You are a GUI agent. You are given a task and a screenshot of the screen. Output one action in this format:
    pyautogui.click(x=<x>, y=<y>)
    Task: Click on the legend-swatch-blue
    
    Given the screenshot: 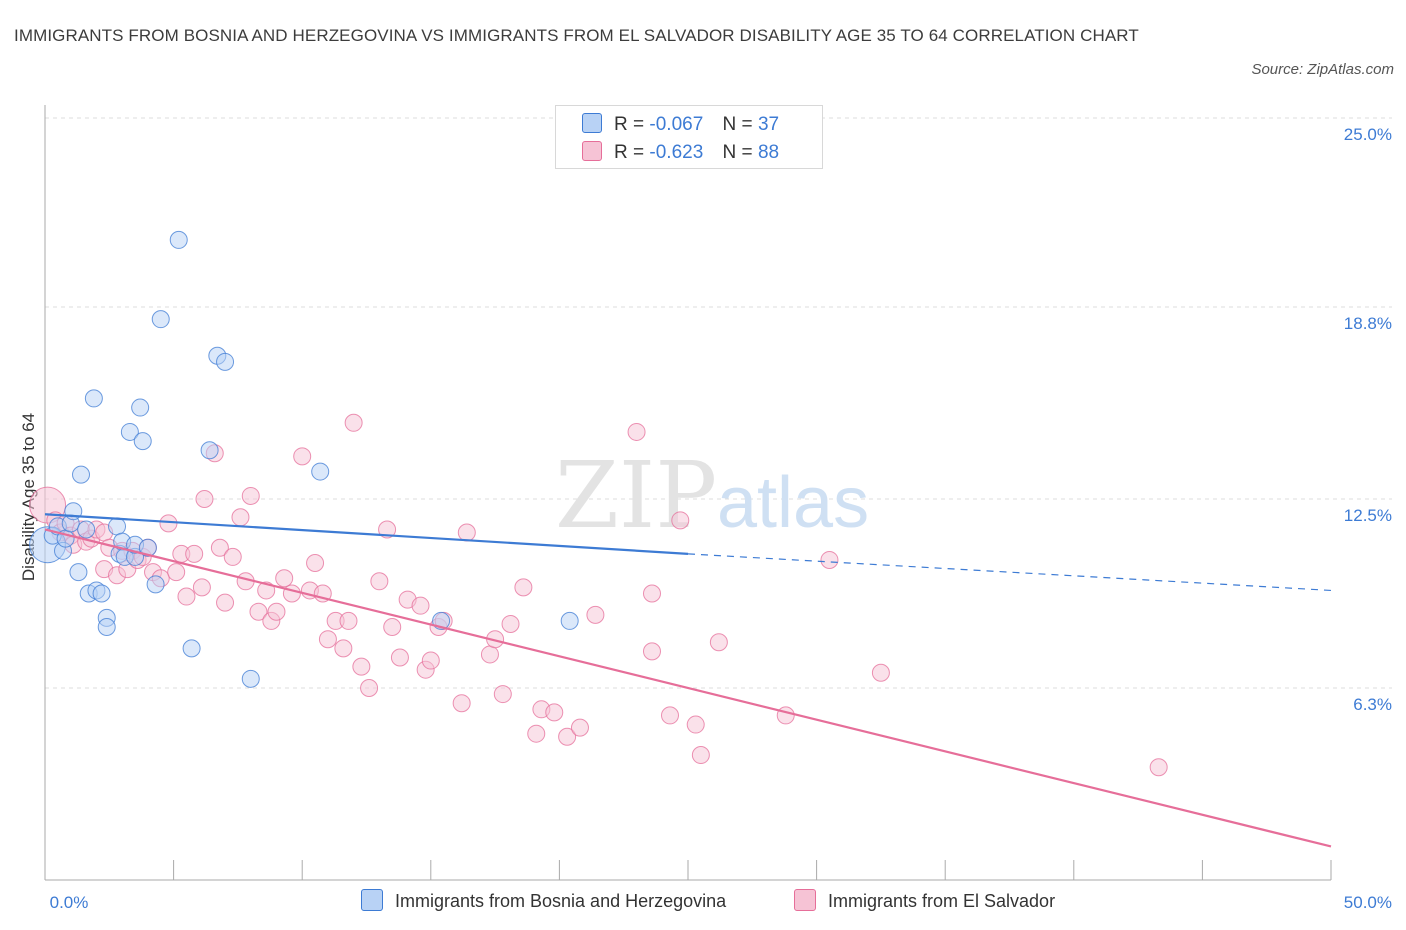 What is the action you would take?
    pyautogui.click(x=592, y=123)
    